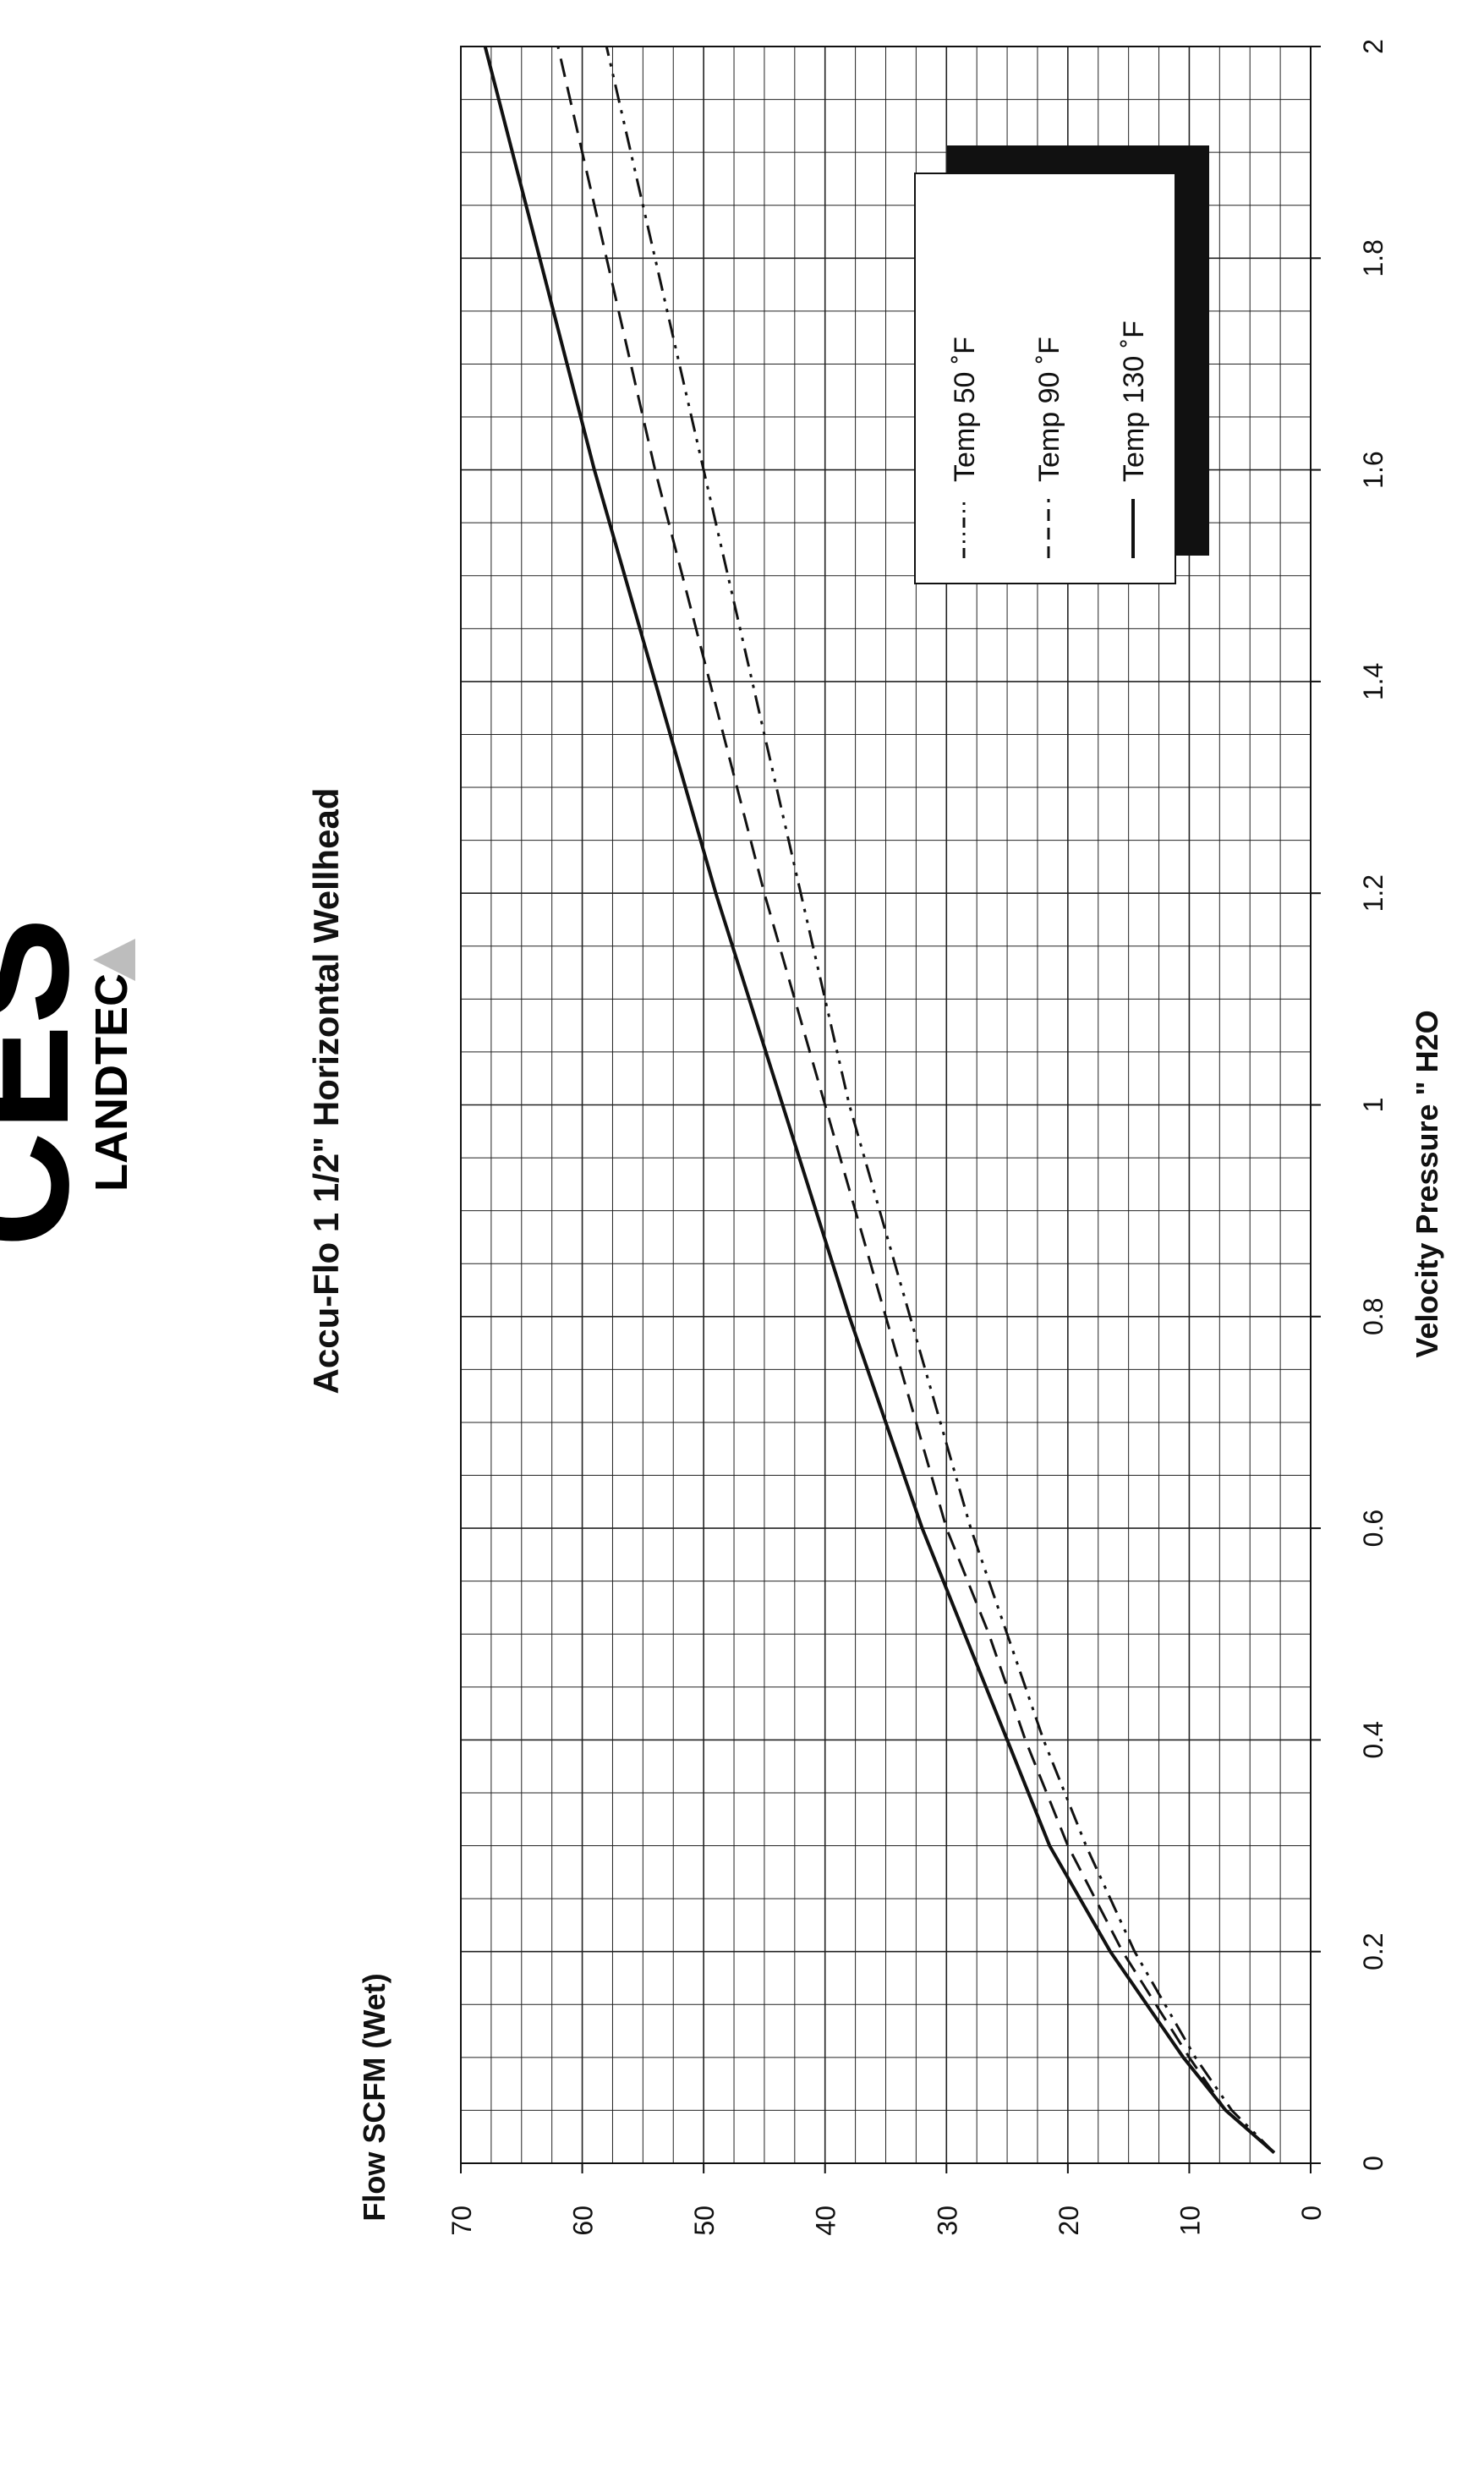 The height and width of the screenshot is (2488, 1484). What do you see at coordinates (1373, 1528) in the screenshot?
I see `x-tick-label: 0.6` at bounding box center [1373, 1528].